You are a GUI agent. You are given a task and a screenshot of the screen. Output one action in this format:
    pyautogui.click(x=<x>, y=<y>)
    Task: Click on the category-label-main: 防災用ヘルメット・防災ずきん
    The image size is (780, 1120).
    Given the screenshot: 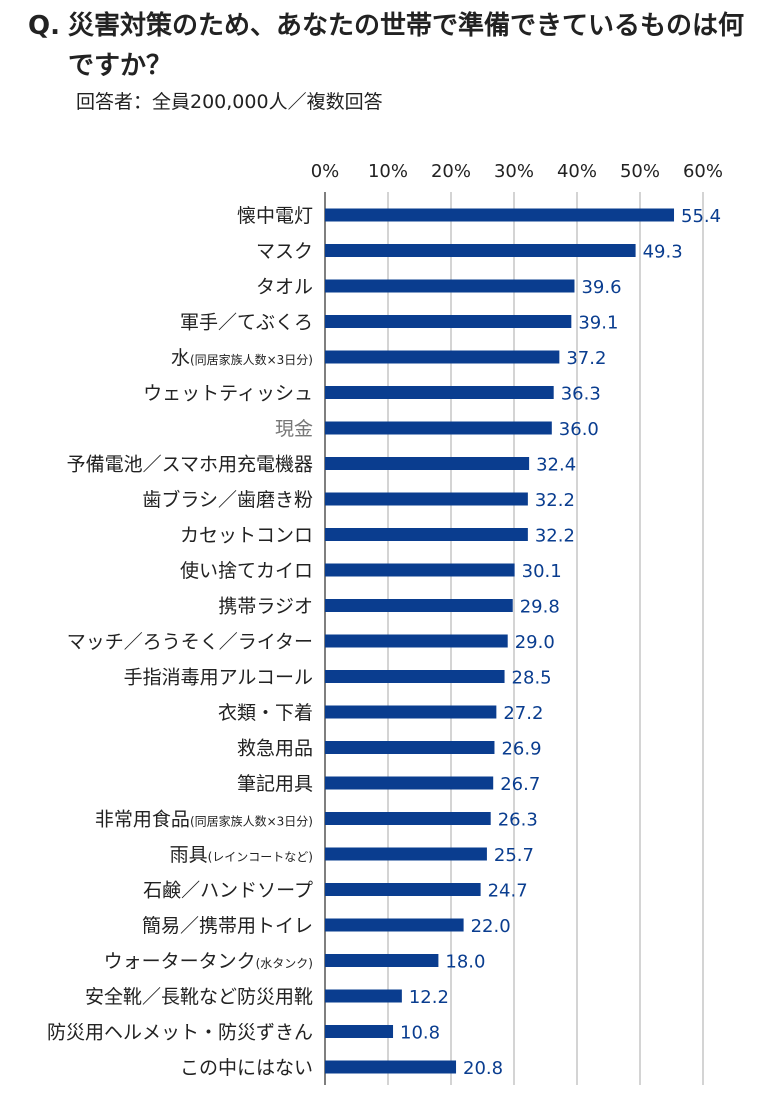 What is the action you would take?
    pyautogui.click(x=180, y=1033)
    